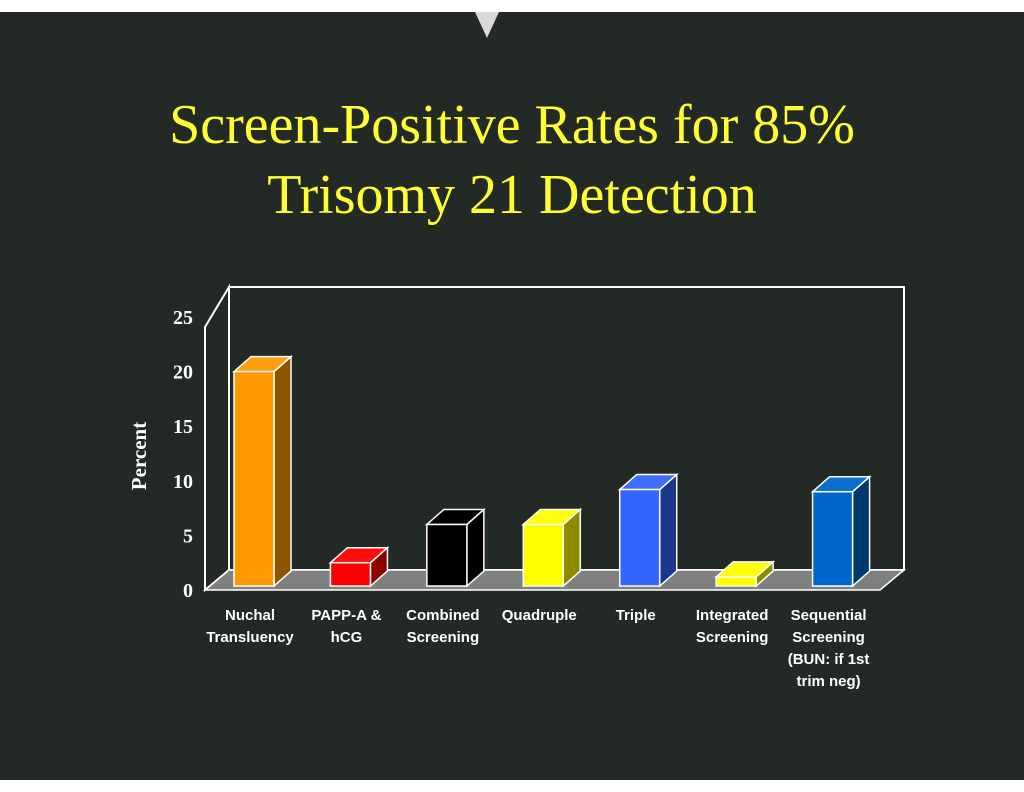  I want to click on x-category-label: Quadruple, so click(539, 615).